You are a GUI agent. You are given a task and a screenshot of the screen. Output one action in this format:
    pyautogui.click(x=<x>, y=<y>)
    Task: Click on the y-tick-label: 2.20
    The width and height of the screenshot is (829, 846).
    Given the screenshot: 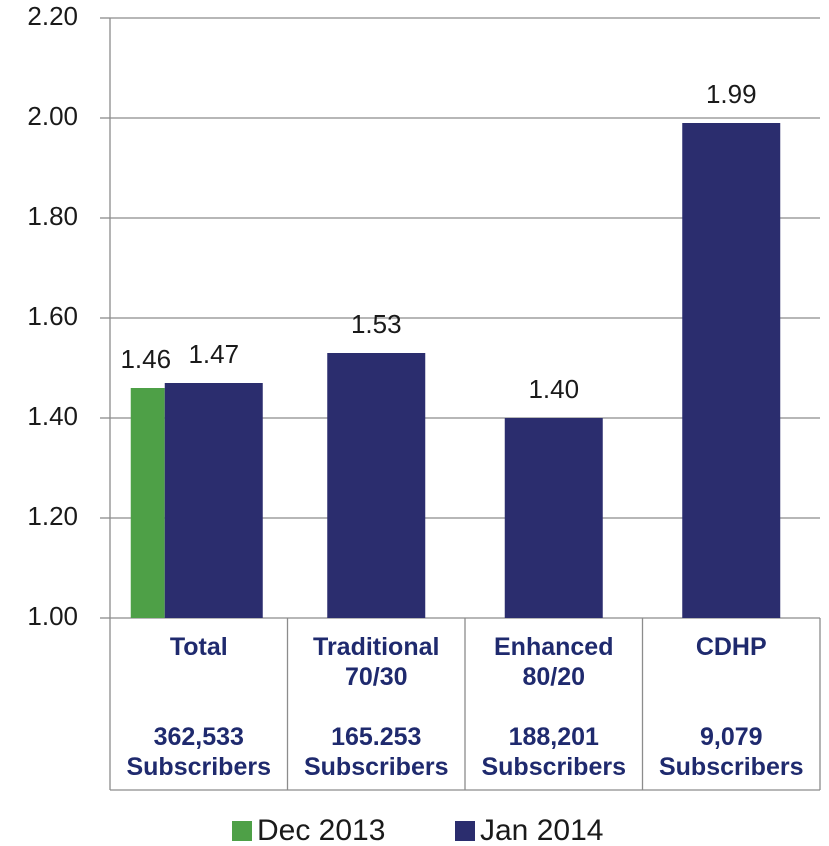 What is the action you would take?
    pyautogui.click(x=52, y=16)
    